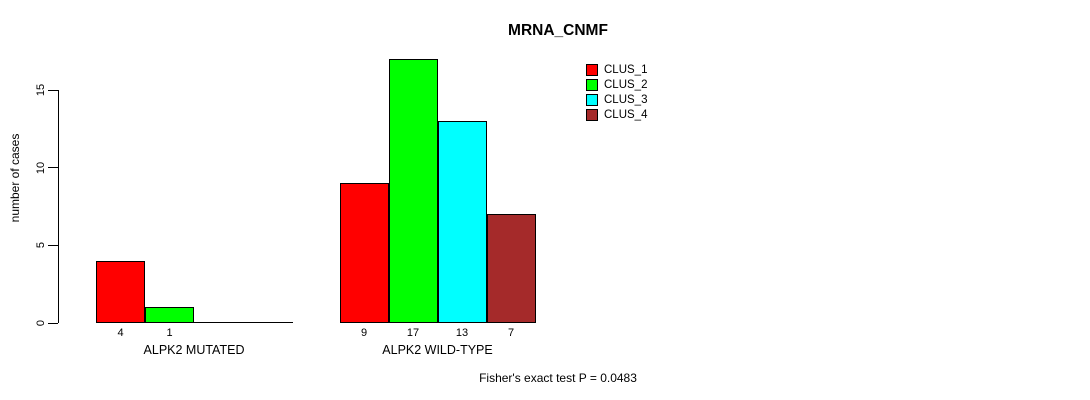 This screenshot has height=400, width=1090. Describe the element at coordinates (41, 323) in the screenshot. I see `y-axis-tick-label: 0` at that location.